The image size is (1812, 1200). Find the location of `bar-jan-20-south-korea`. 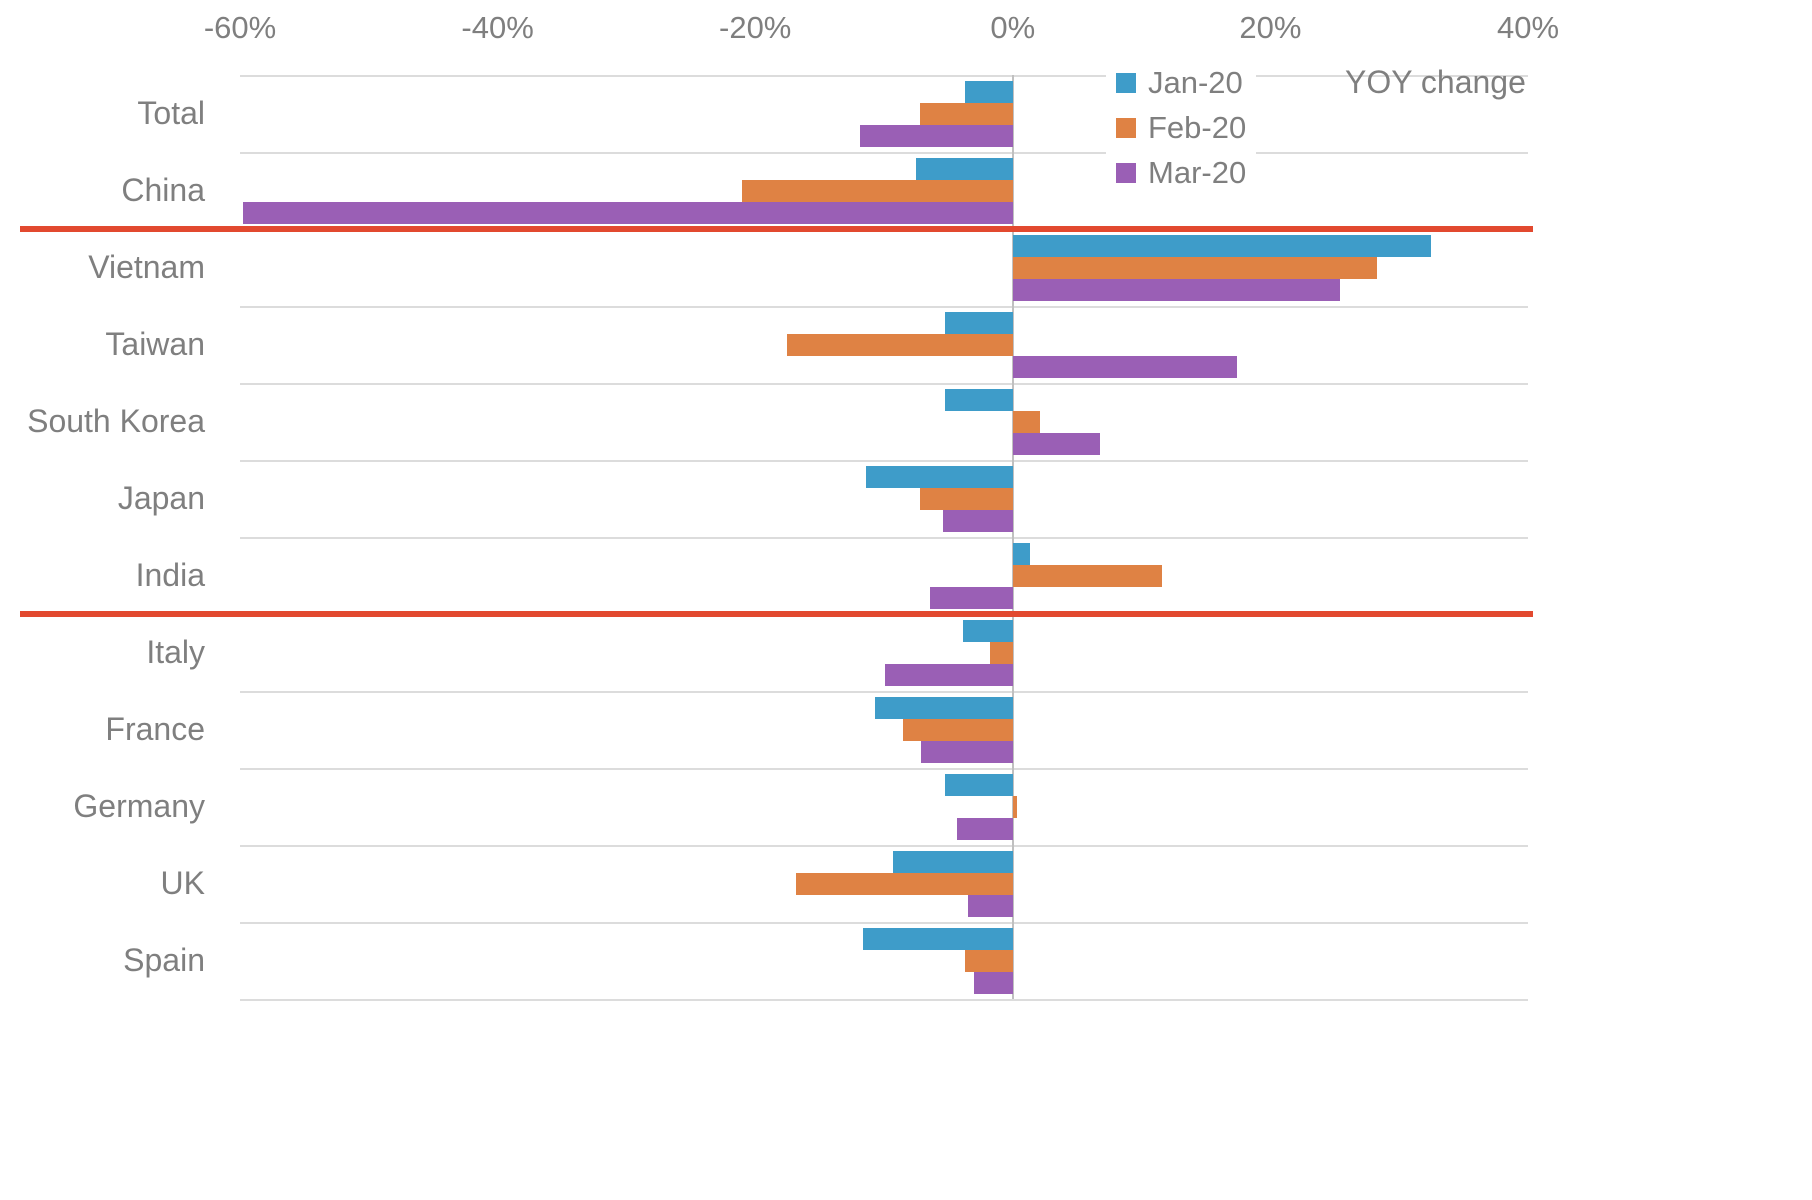

bar-jan-20-south-korea is located at coordinates (978, 399).